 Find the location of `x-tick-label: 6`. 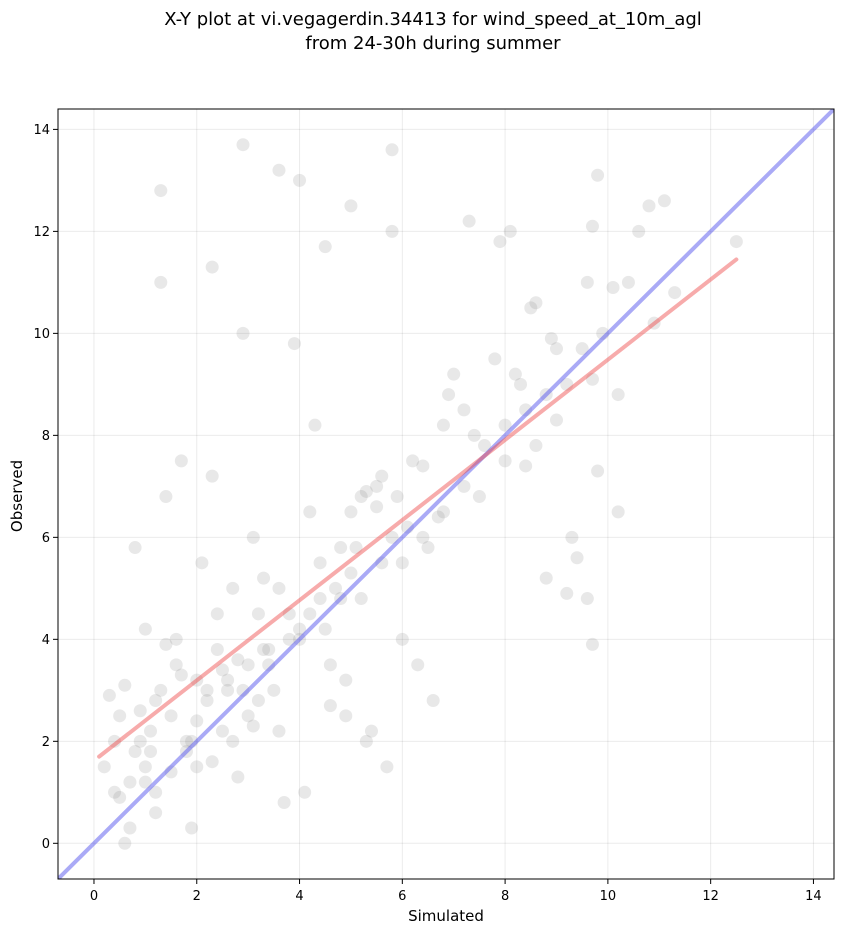

x-tick-label: 6 is located at coordinates (402, 896).